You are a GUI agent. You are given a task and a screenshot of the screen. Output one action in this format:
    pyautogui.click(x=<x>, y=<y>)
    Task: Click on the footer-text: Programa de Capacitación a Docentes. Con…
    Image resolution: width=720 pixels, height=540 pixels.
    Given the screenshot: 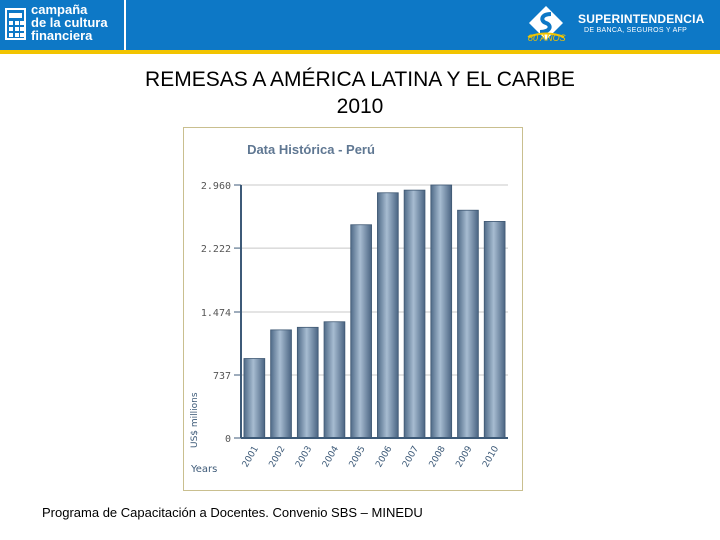 What is the action you would take?
    pyautogui.click(x=232, y=512)
    